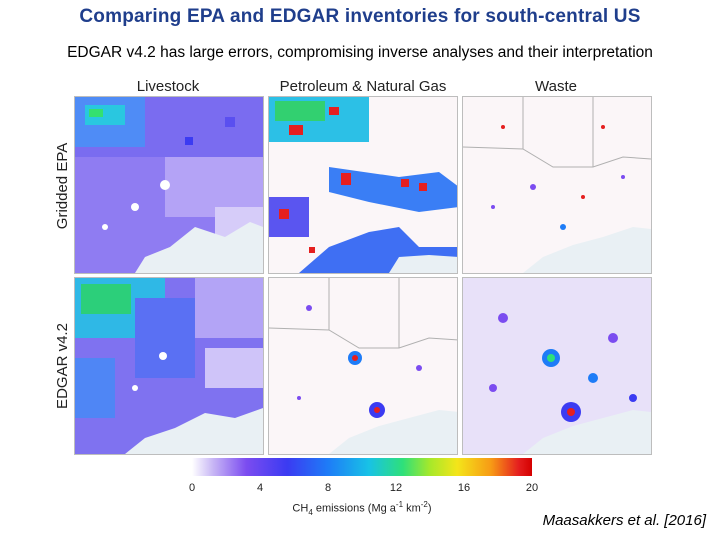 This screenshot has height=540, width=720. I want to click on map-panel-edgar-petroleum, so click(363, 366).